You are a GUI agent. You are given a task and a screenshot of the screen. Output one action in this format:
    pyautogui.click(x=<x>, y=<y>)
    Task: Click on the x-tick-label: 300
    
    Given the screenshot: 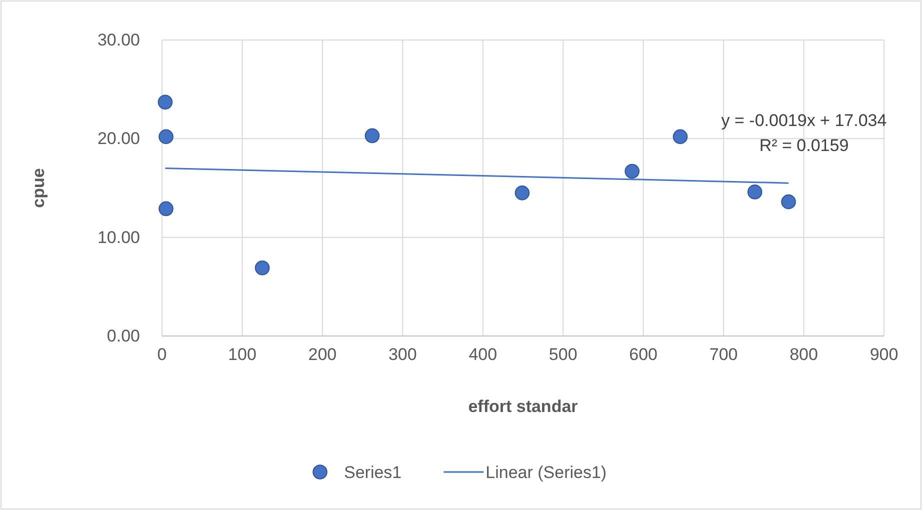 What is the action you would take?
    pyautogui.click(x=402, y=354)
    